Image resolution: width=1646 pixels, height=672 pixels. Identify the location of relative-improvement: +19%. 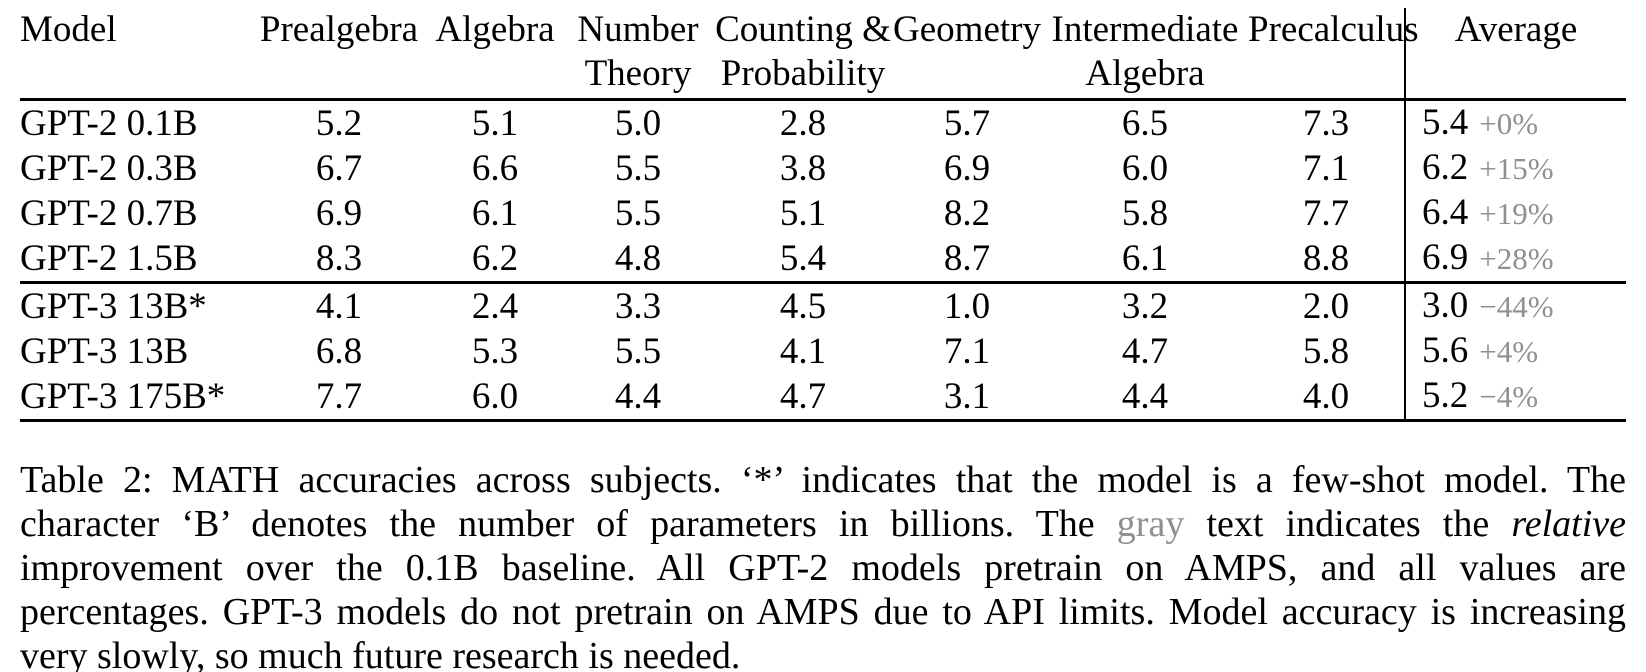
(1516, 213).